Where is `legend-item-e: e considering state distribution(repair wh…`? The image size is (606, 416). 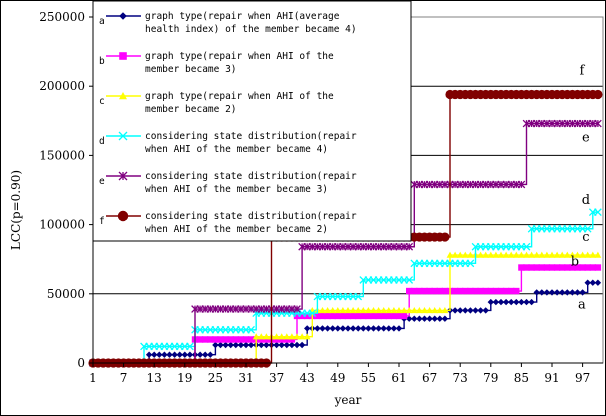 legend-item-e: e considering state distribution(repair wh… is located at coordinates (228, 183).